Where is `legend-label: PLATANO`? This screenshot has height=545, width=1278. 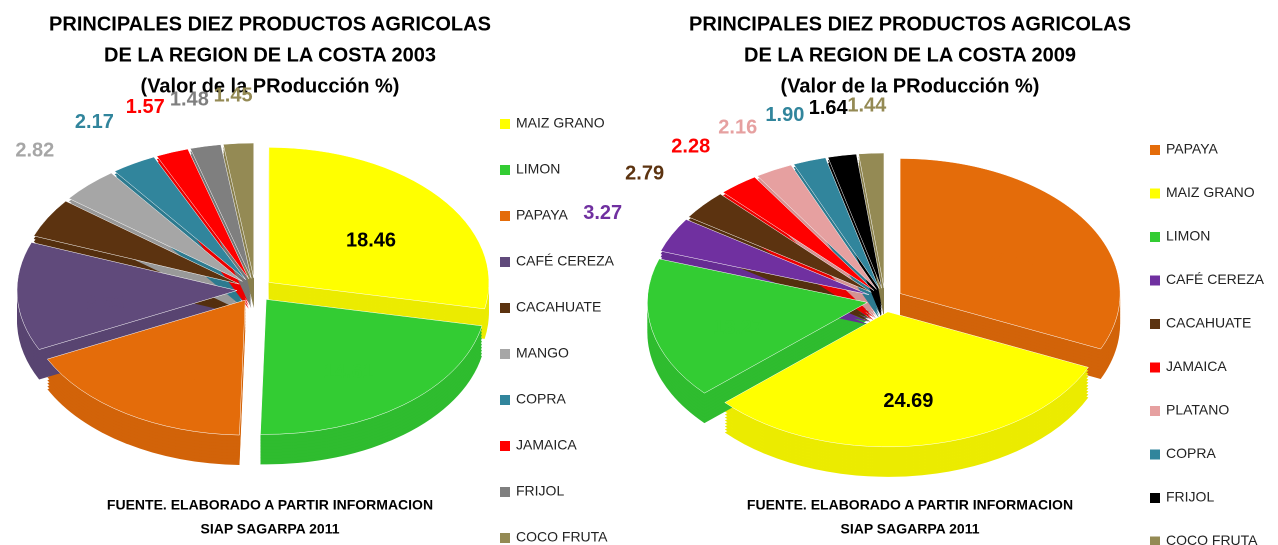 legend-label: PLATANO is located at coordinates (1197, 410).